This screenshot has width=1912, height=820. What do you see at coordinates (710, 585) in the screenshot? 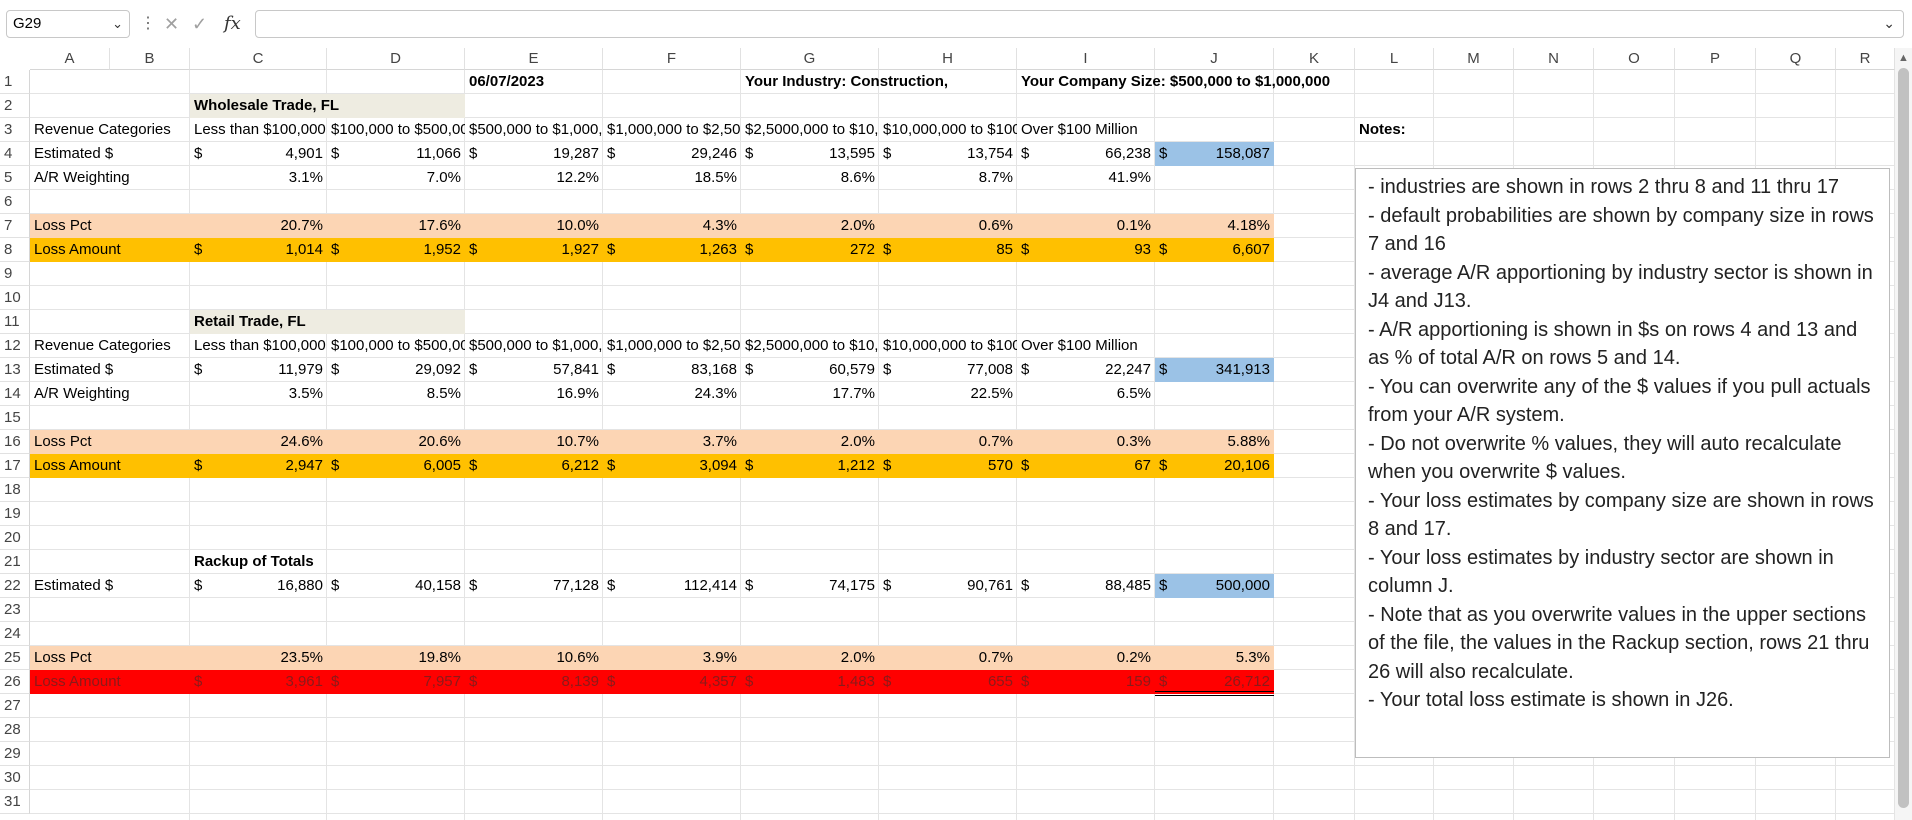
I see `estimated-value: 112,414` at bounding box center [710, 585].